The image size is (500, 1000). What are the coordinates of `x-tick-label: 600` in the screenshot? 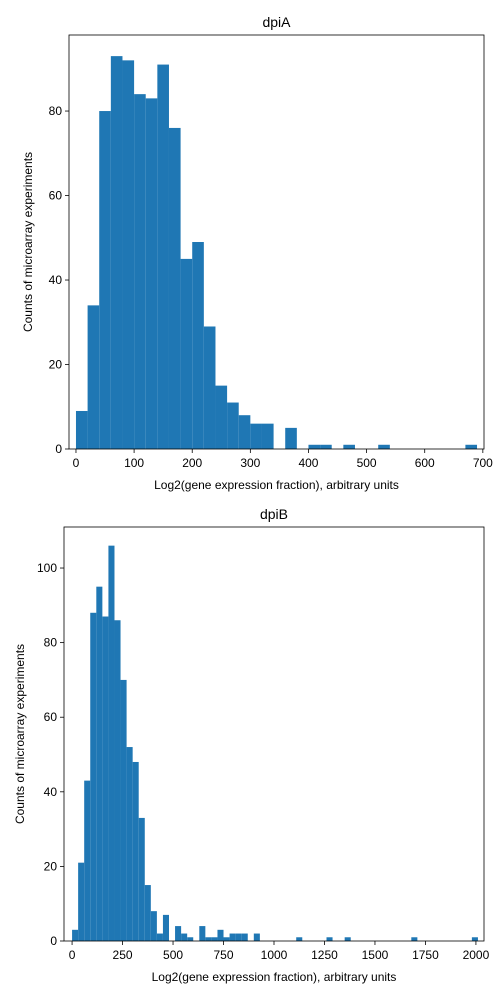 It's located at (425, 463).